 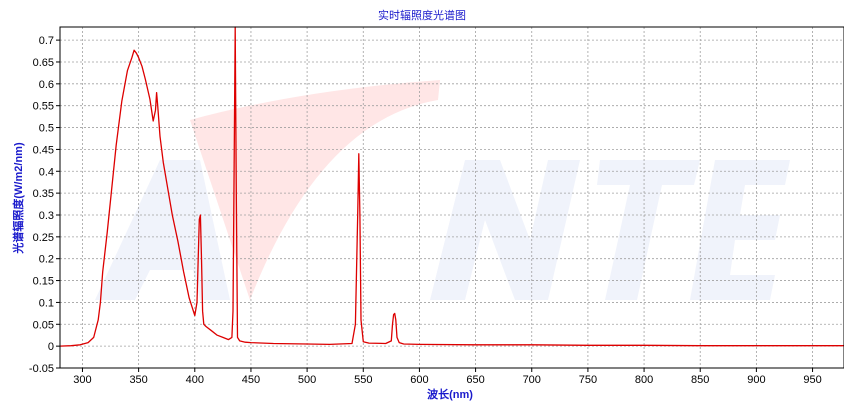 What do you see at coordinates (46, 303) in the screenshot?
I see `y-tick-label: 0.1` at bounding box center [46, 303].